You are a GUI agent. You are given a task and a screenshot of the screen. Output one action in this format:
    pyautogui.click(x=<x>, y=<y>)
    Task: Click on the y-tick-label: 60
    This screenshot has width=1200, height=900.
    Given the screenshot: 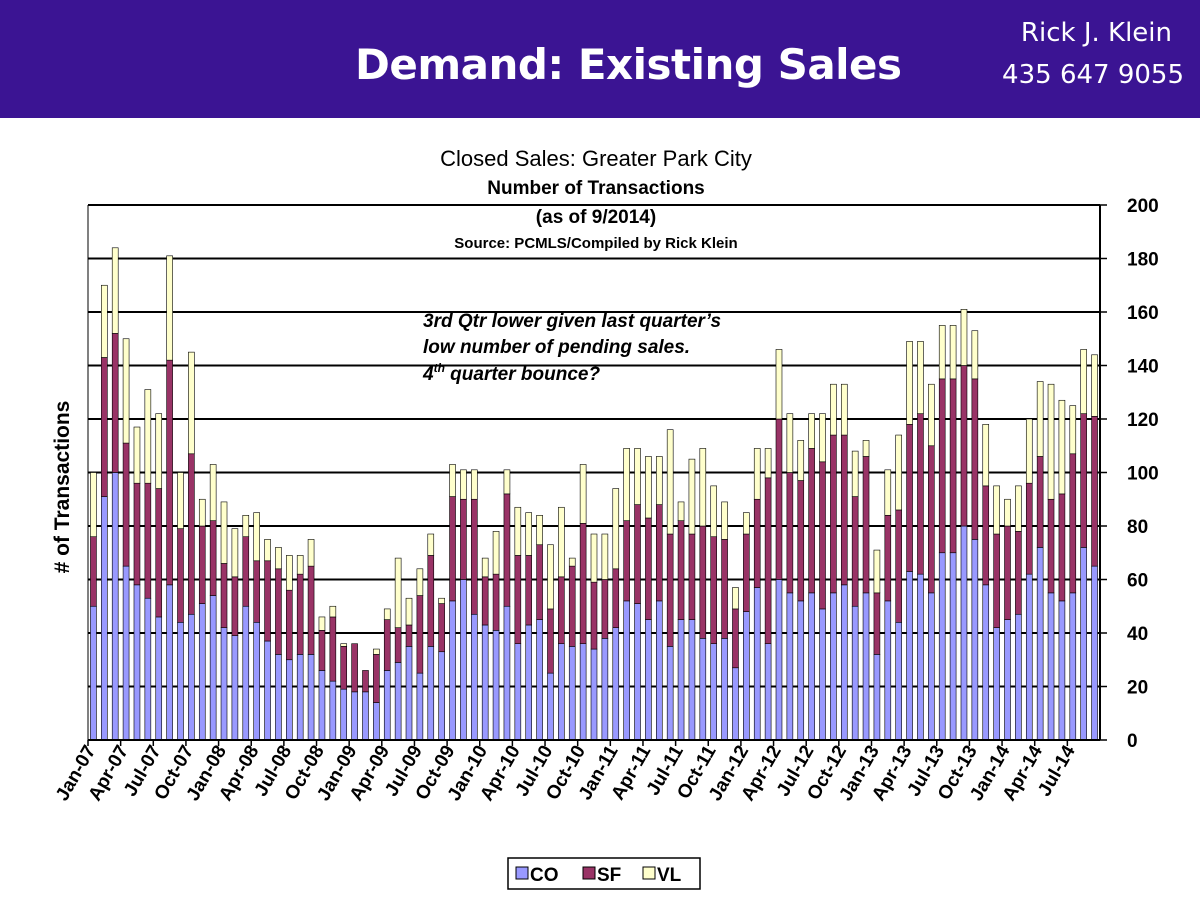 What is the action you would take?
    pyautogui.click(x=1137, y=581)
    